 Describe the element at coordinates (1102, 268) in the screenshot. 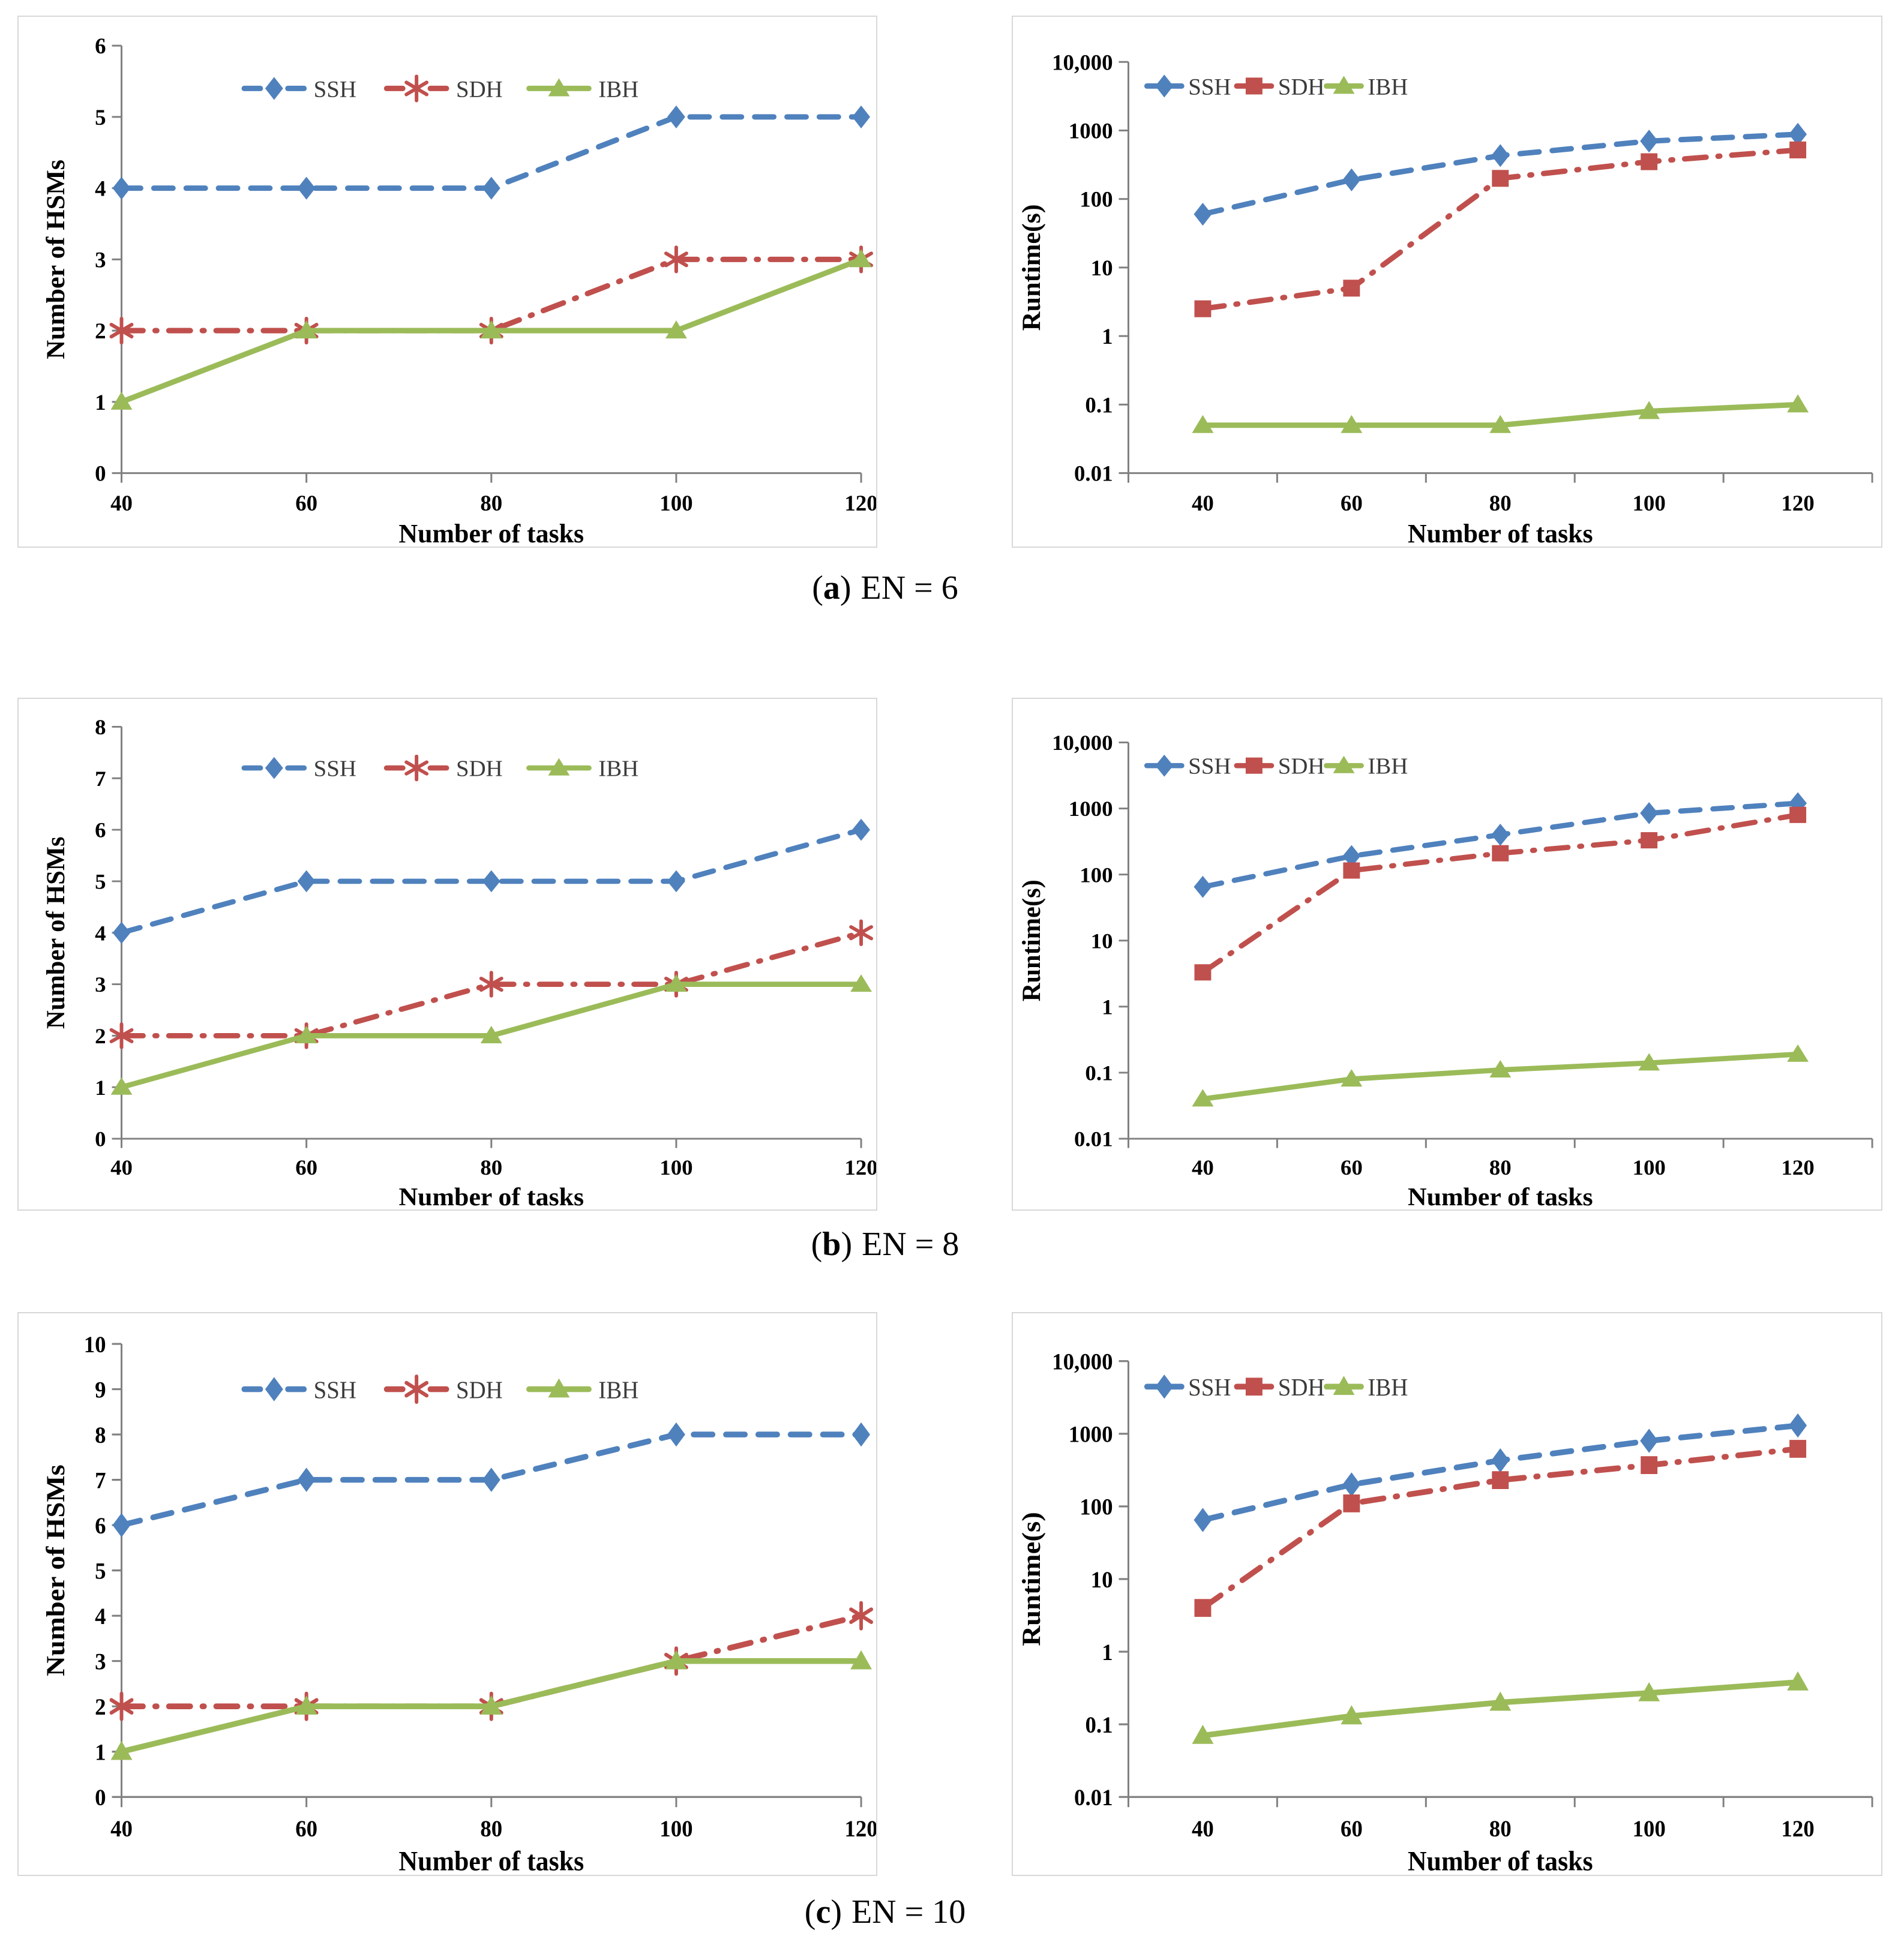

I see `svg-text: 10` at that location.